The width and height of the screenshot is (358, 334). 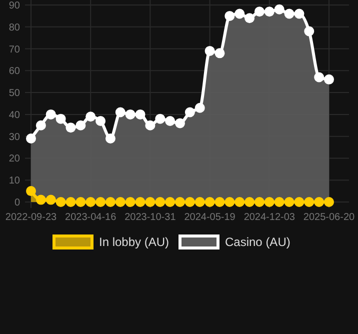 What do you see at coordinates (14, 72) in the screenshot?
I see `y-tick-label: 60` at bounding box center [14, 72].